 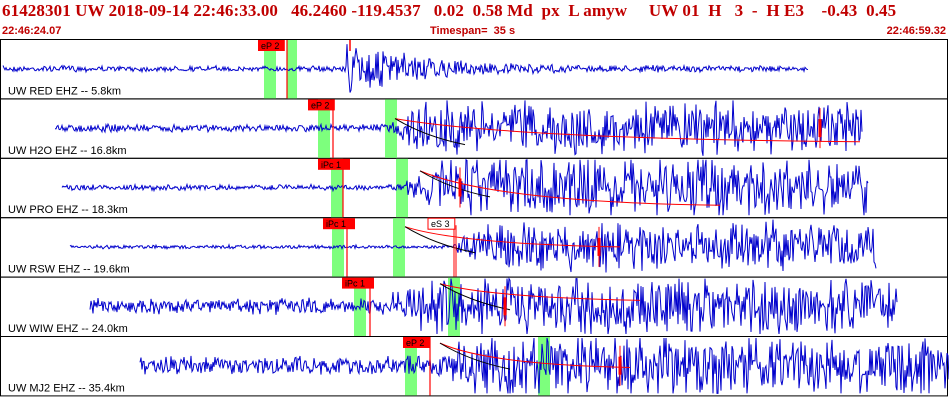 I want to click on station-label: UW WIW EHZ -- 24.0km, so click(x=68, y=329).